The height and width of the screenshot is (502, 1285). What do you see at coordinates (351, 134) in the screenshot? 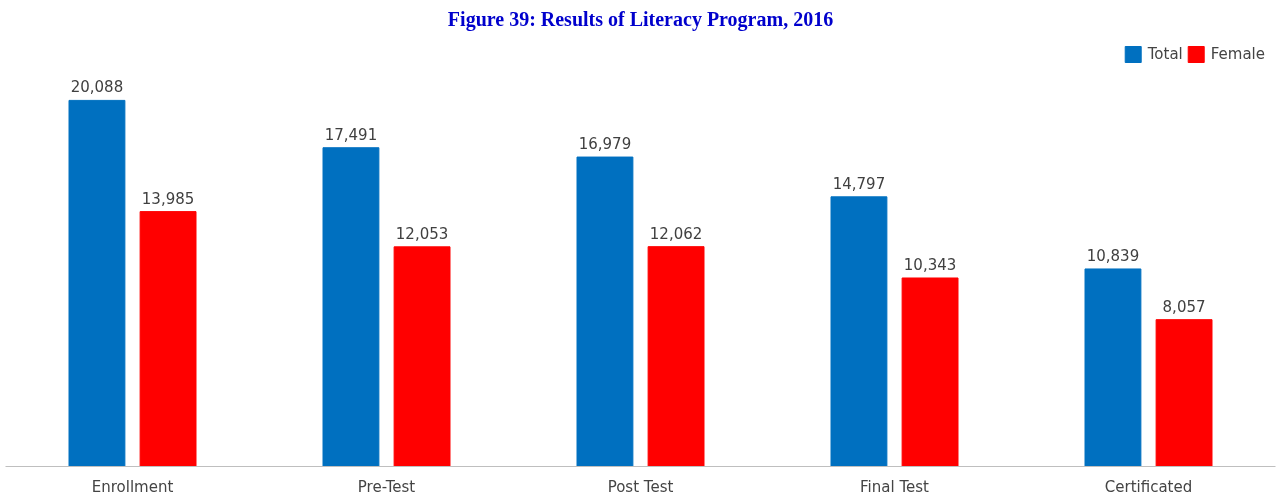
I see `data-label: 17,491` at bounding box center [351, 134].